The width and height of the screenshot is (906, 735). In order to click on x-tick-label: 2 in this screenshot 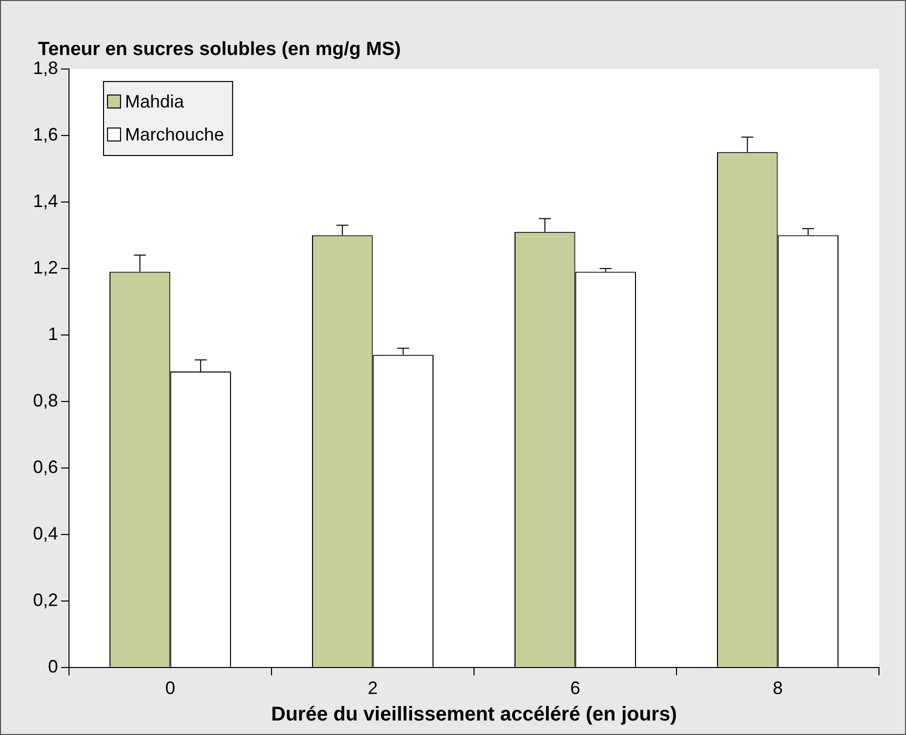, I will do `click(373, 688)`.